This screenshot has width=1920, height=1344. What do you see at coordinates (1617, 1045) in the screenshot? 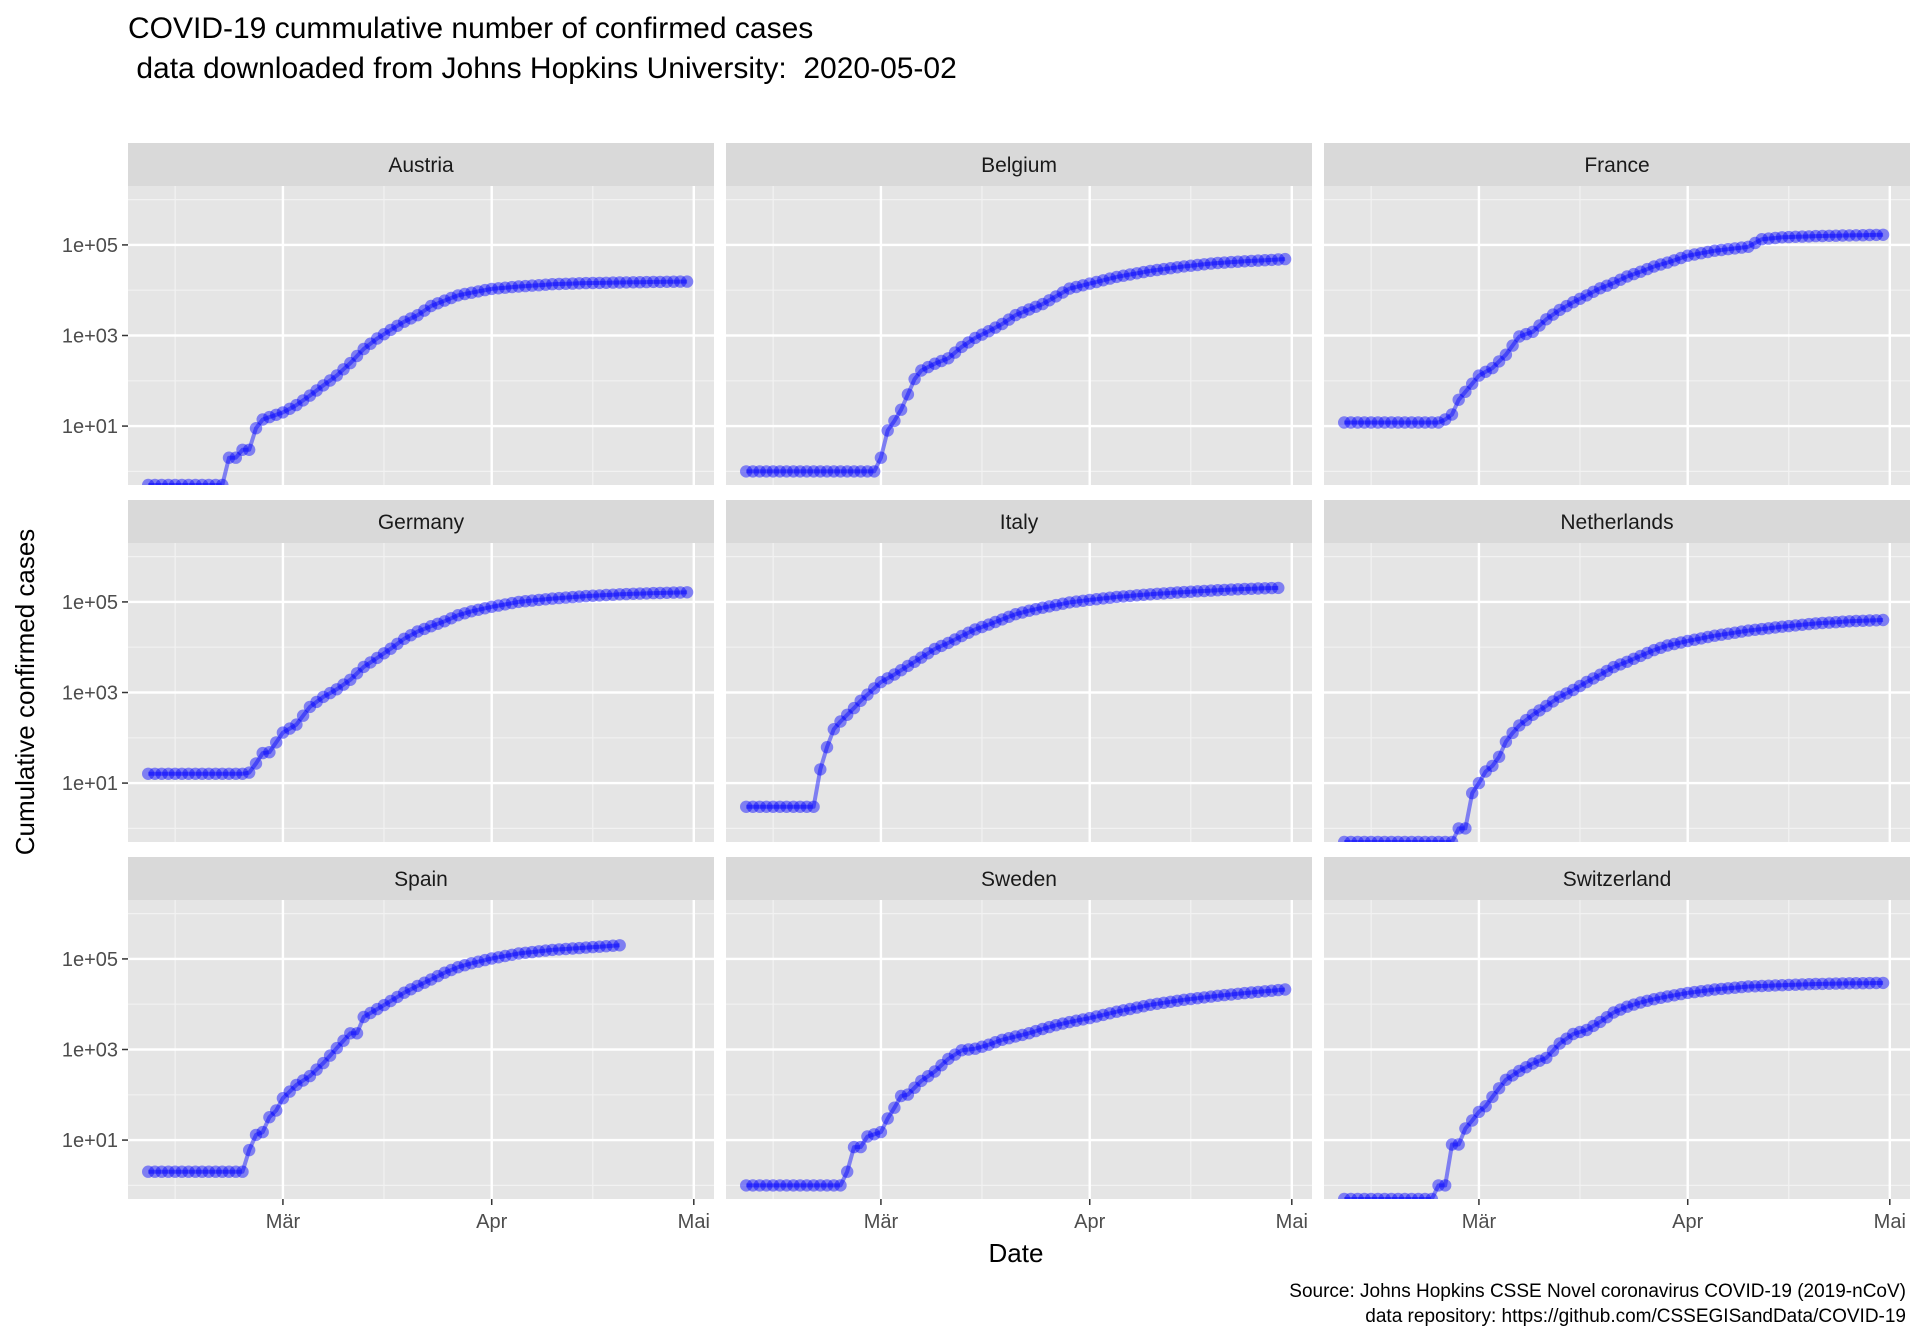
I see `facet-panel-switzerland: Switzerland Mär Apr Mai` at bounding box center [1617, 1045].